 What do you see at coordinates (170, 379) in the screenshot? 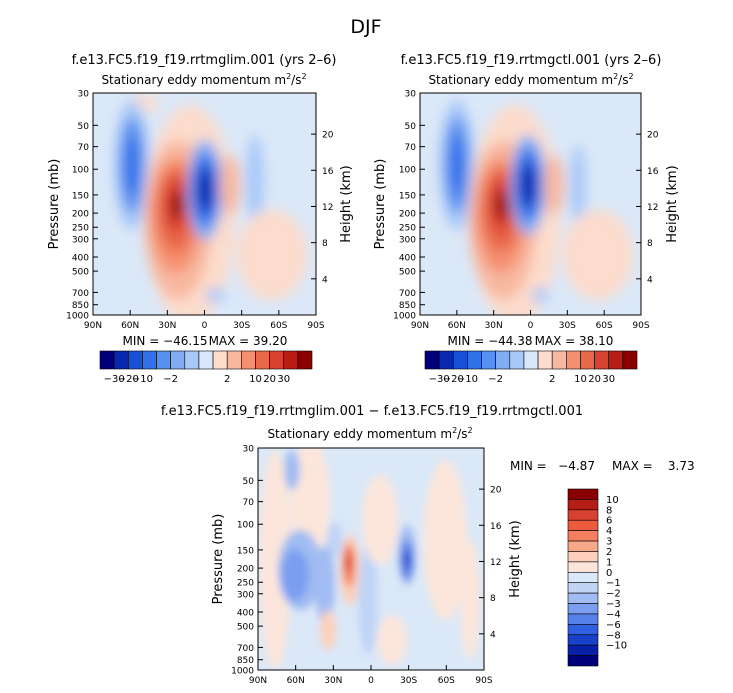
I see `colorbar-label: −2` at bounding box center [170, 379].